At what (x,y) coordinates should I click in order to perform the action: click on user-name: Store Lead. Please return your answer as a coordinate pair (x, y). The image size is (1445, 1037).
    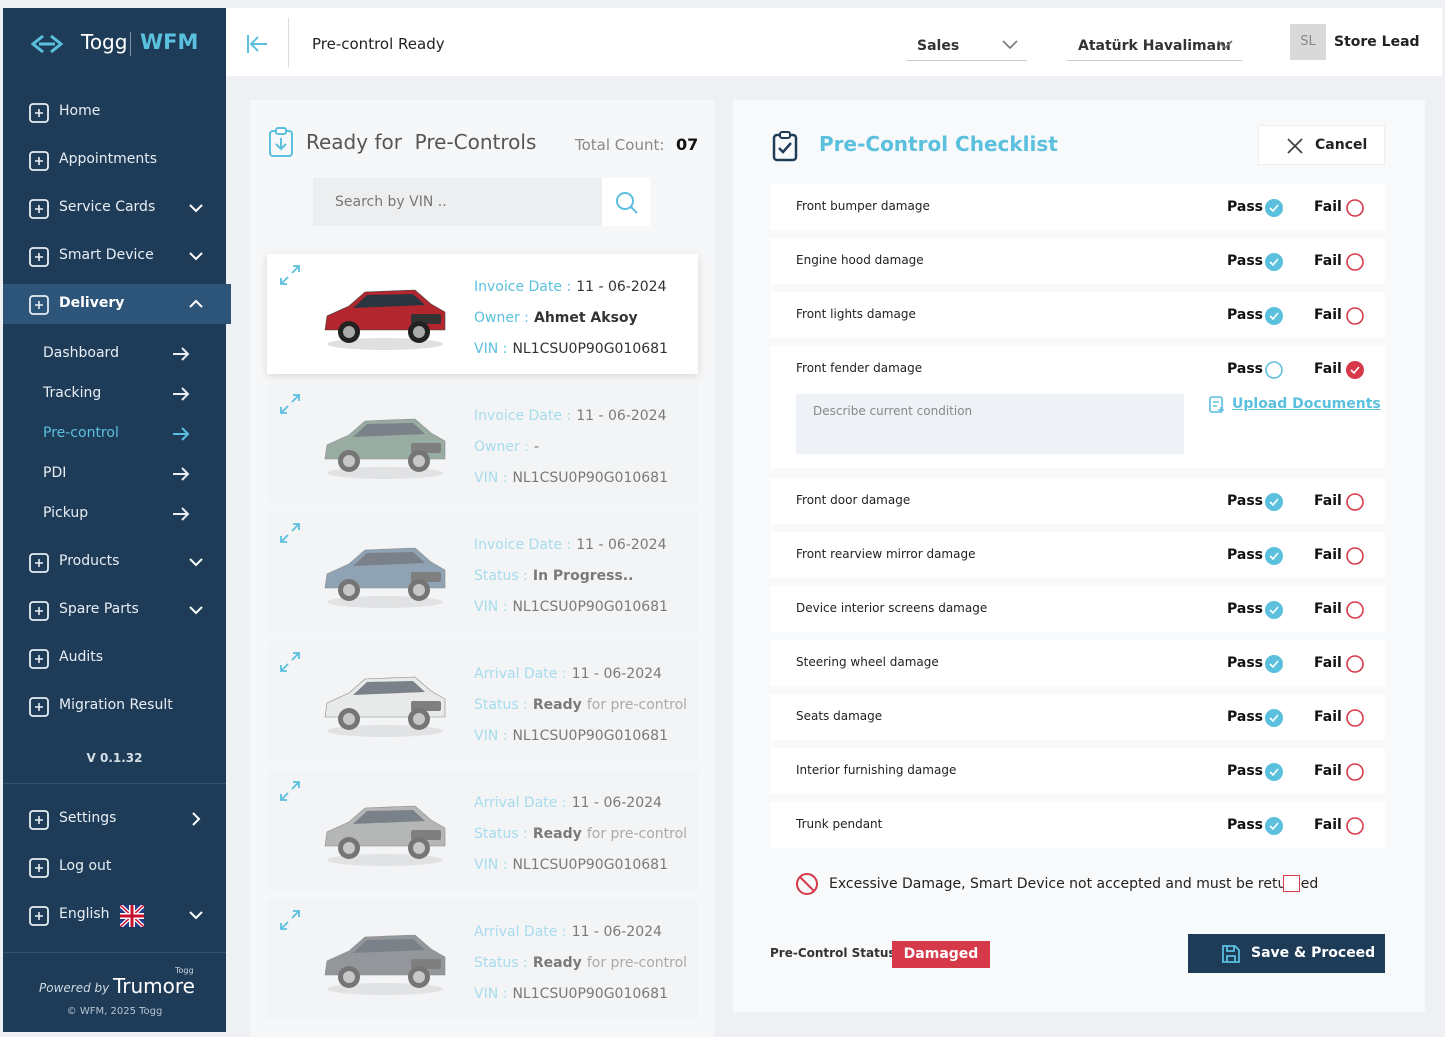
    Looking at the image, I should click on (1377, 42).